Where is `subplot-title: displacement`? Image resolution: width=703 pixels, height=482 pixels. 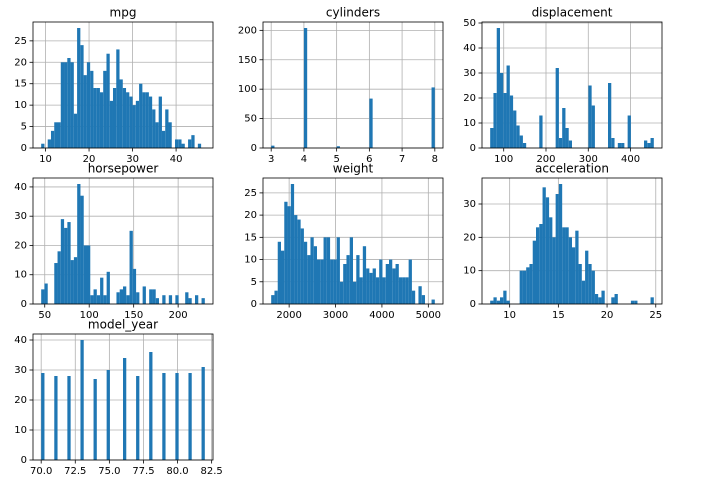 subplot-title: displacement is located at coordinates (572, 13).